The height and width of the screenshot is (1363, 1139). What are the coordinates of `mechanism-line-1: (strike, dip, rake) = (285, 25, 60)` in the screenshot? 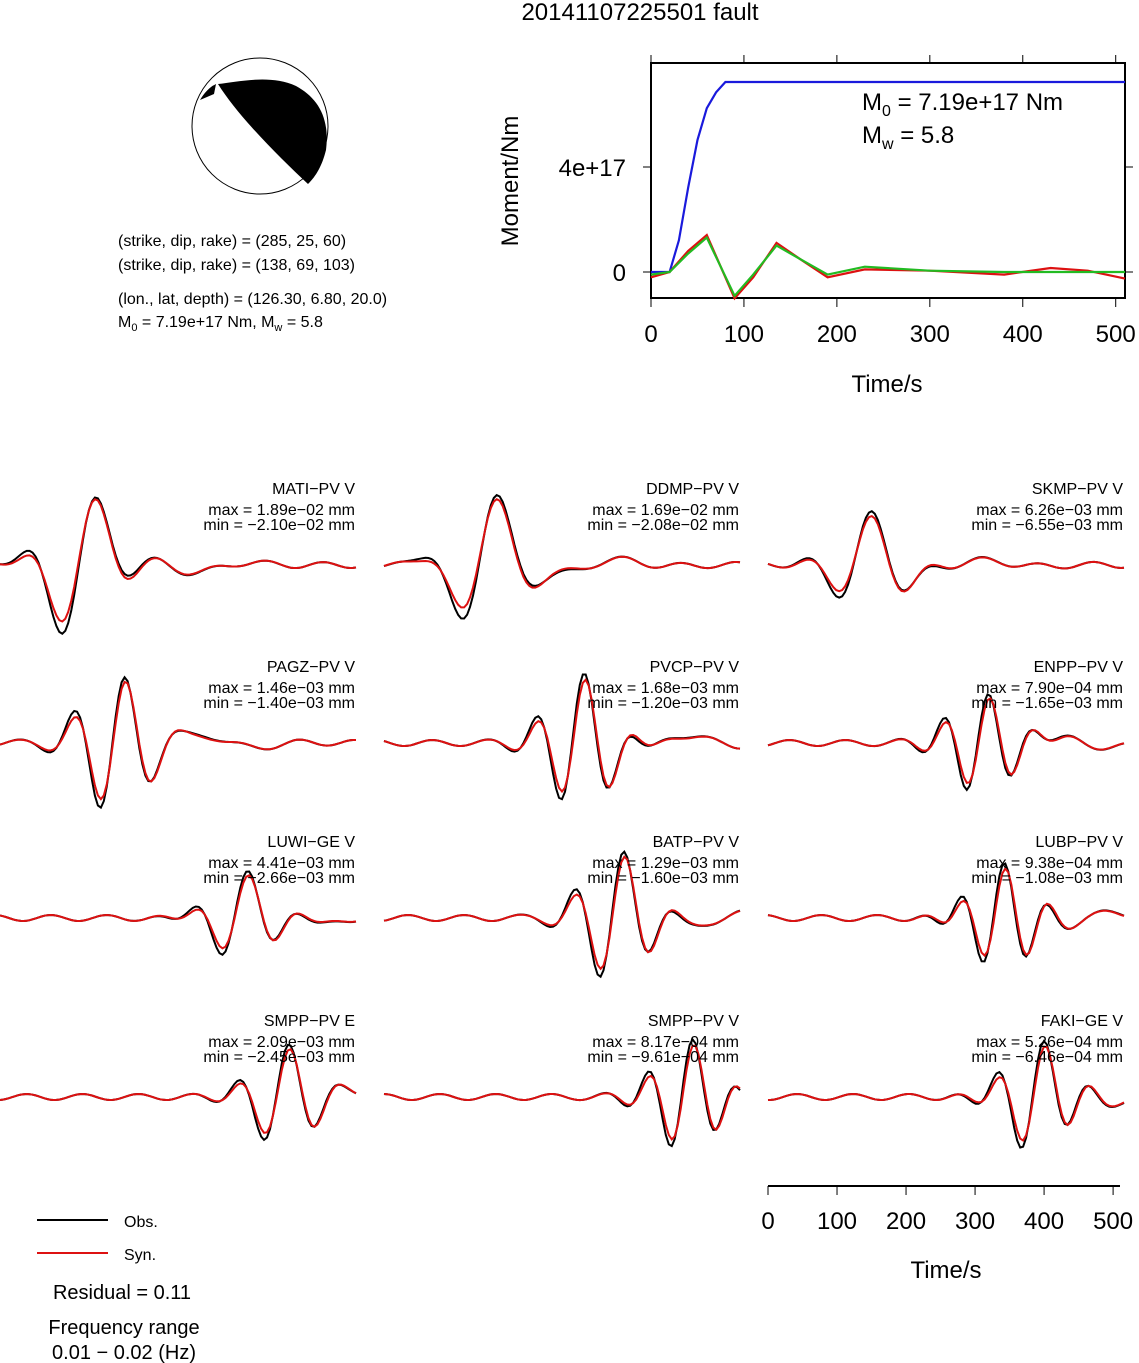 It's located at (232, 241).